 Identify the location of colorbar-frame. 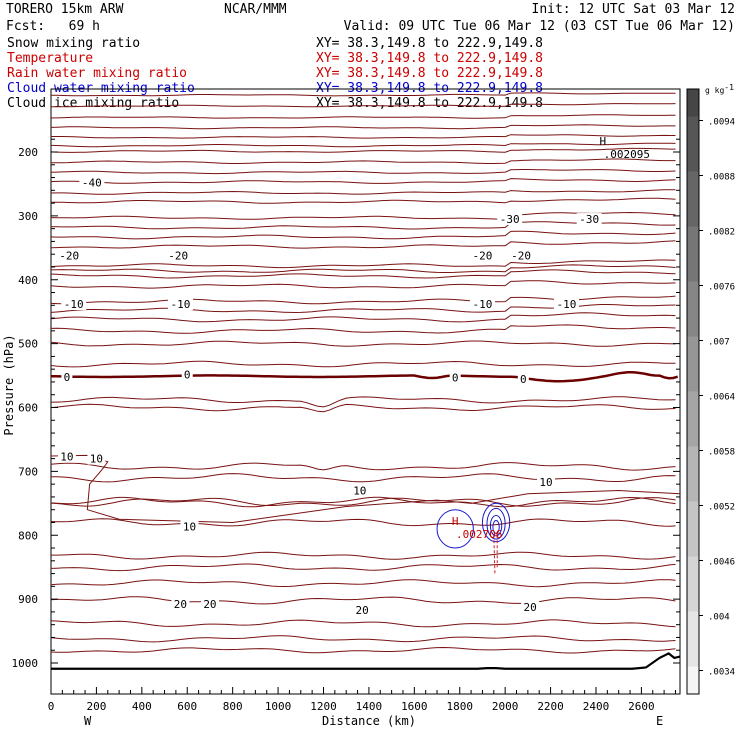
(693, 391).